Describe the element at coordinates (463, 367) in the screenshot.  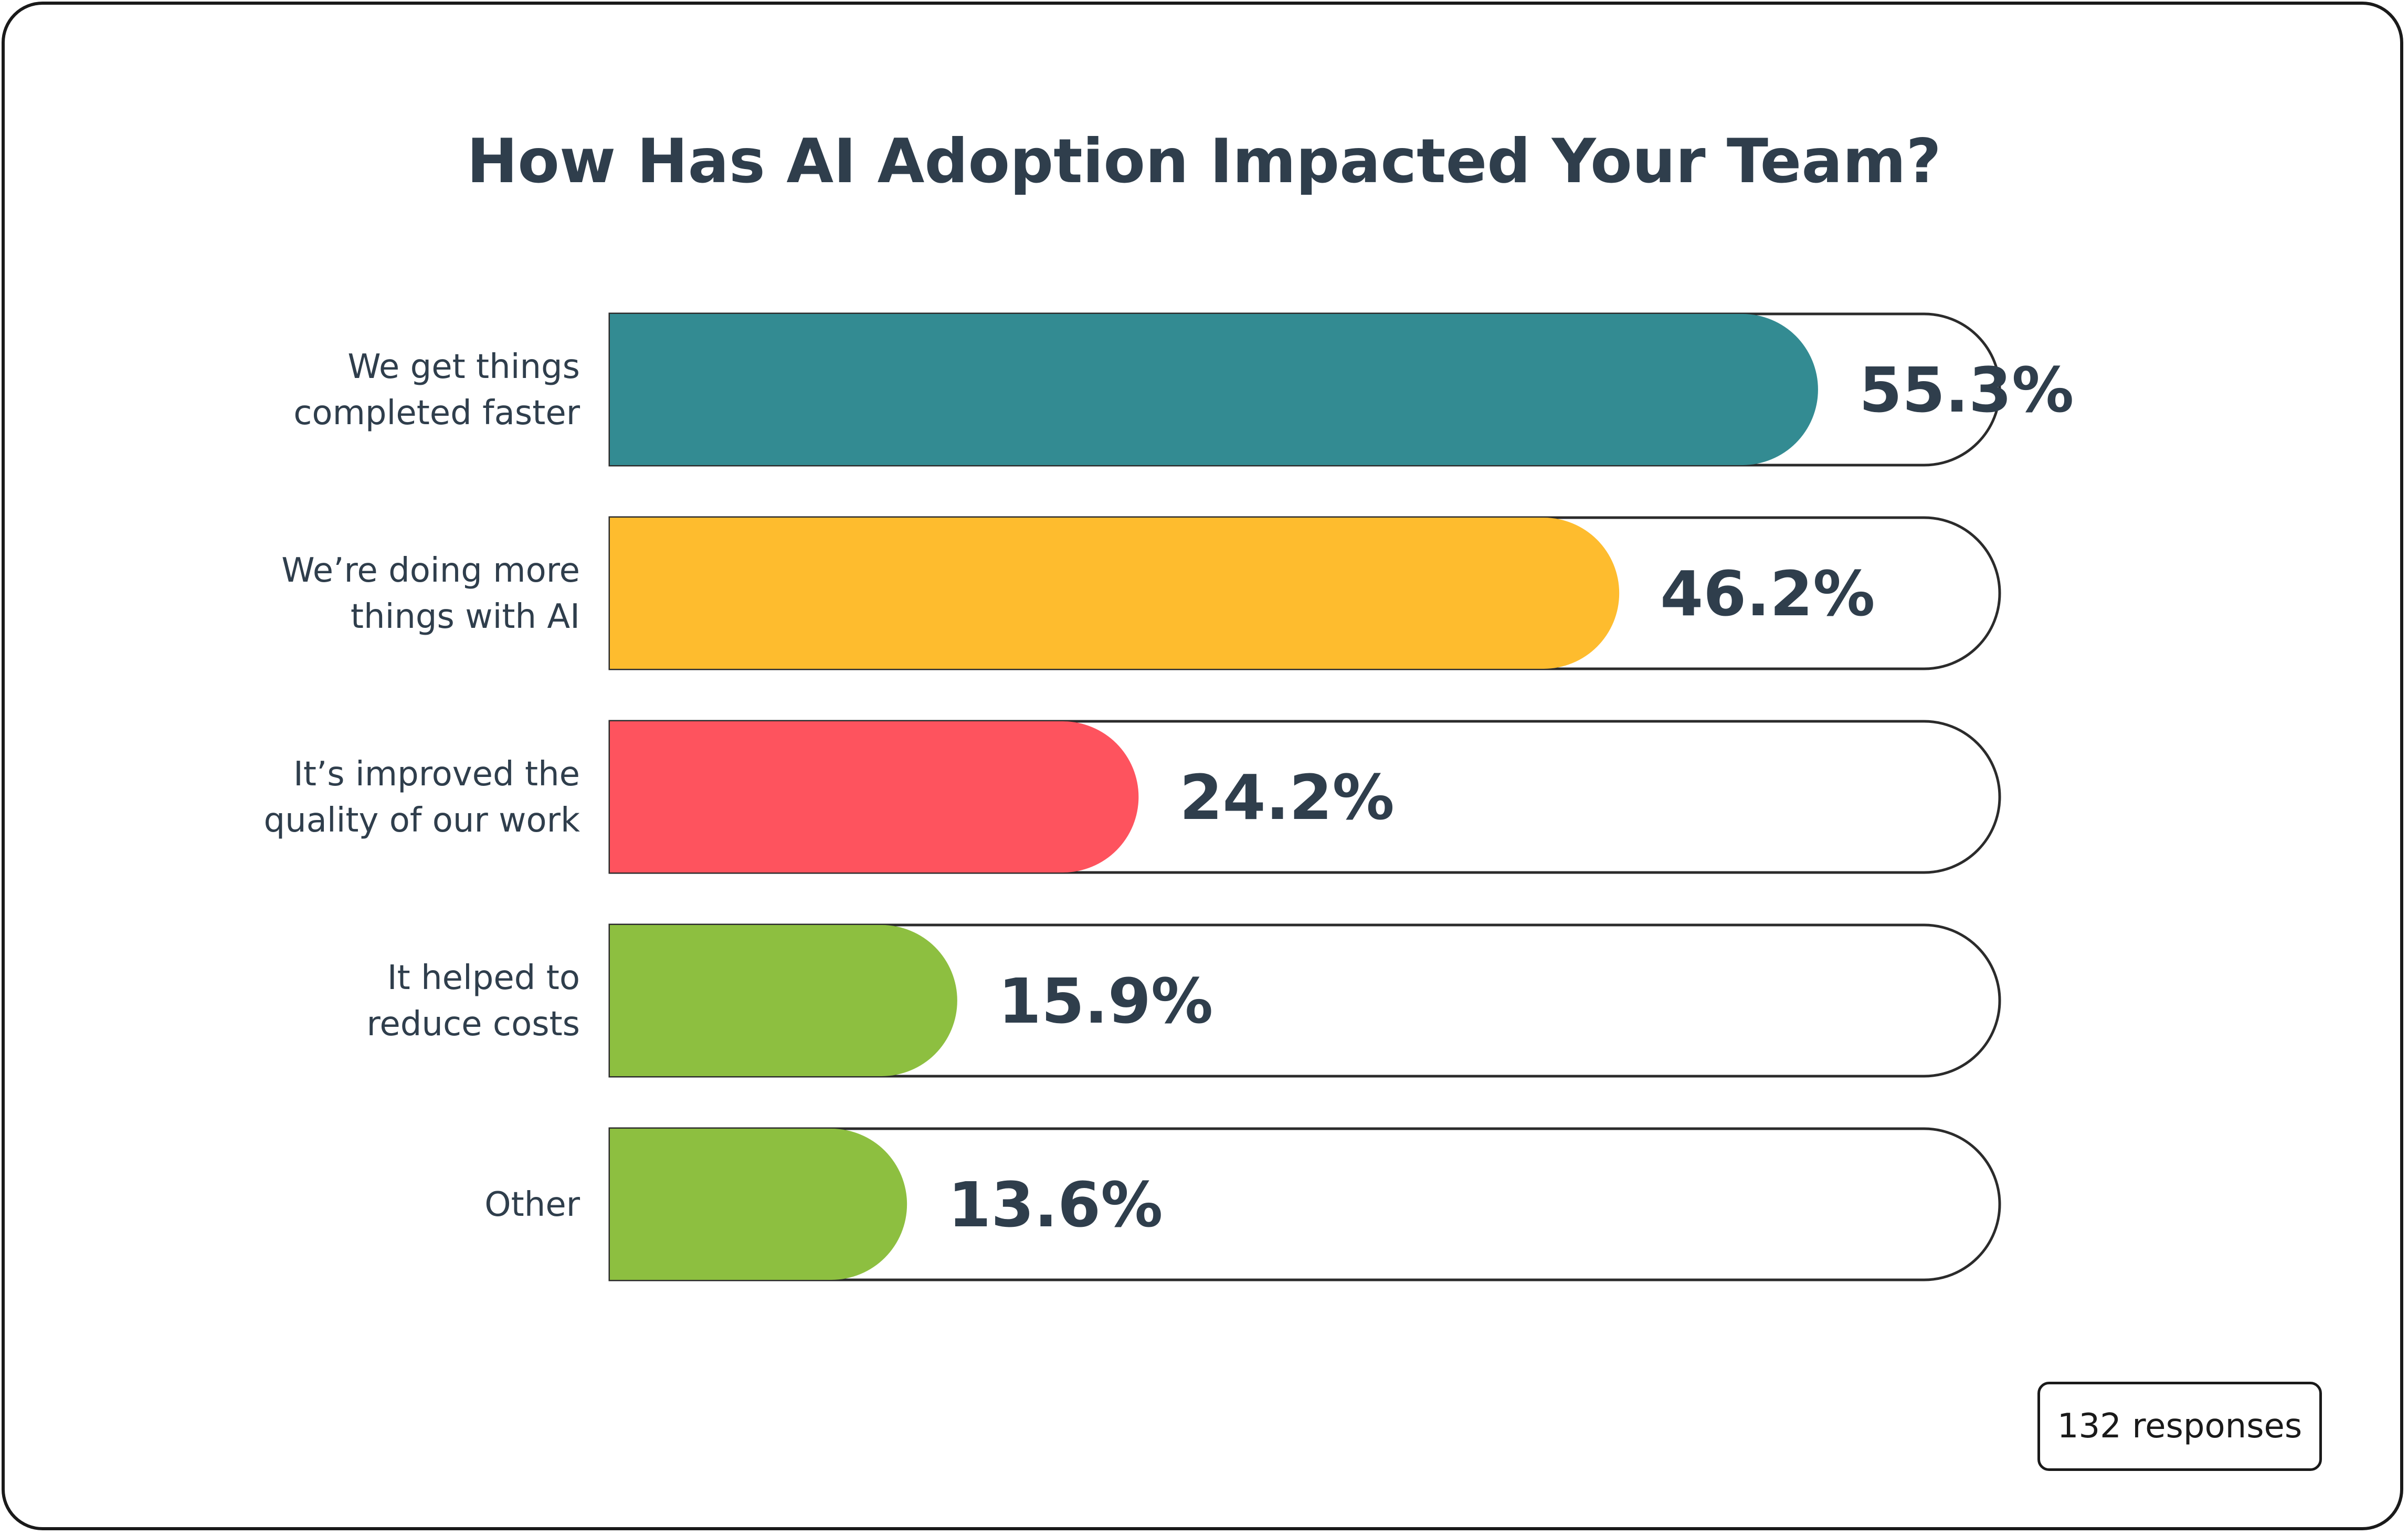
I see `category-label: We get things` at that location.